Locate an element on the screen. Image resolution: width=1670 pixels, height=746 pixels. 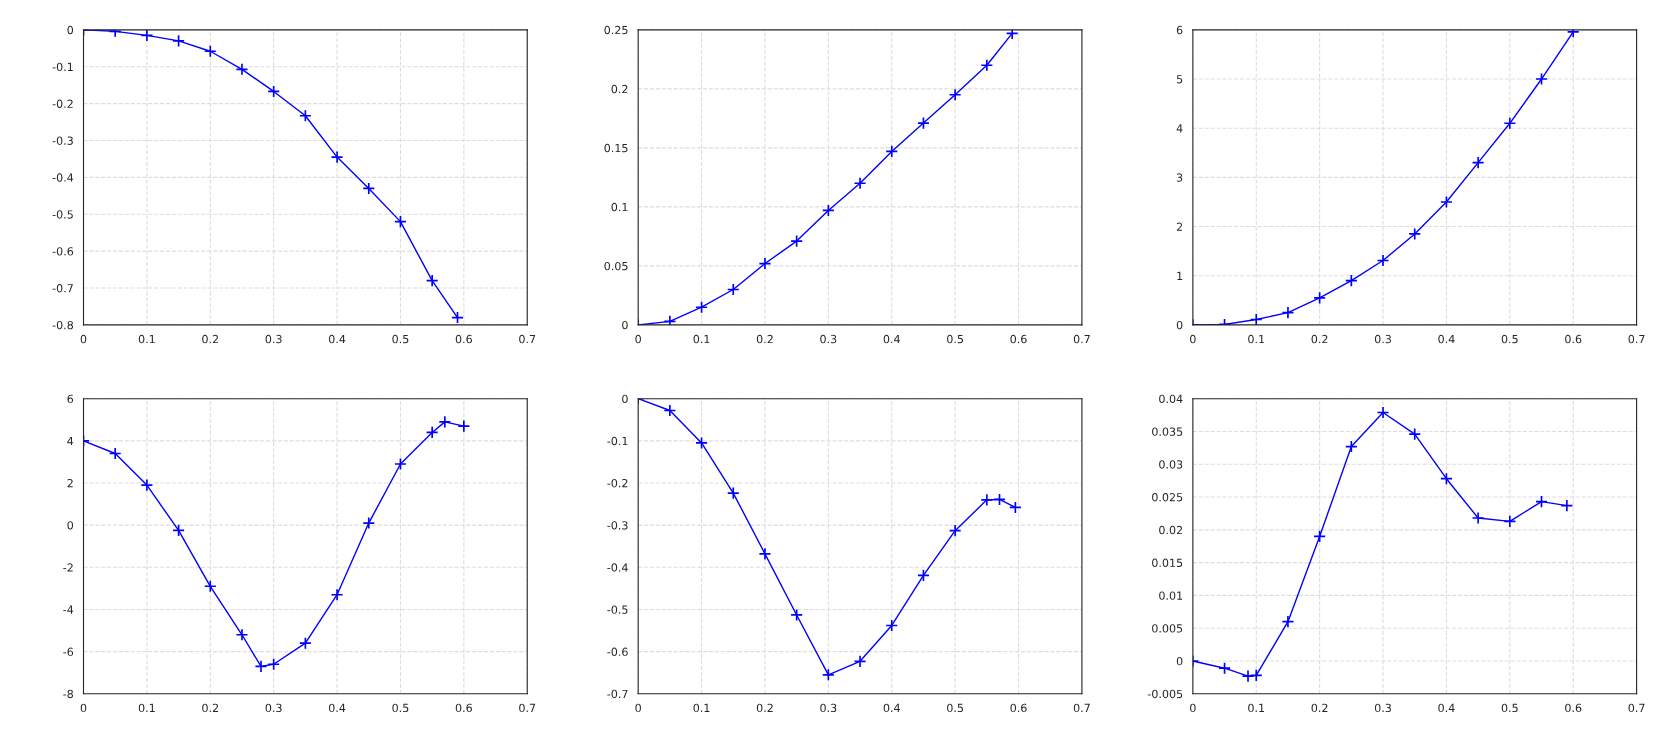
y-tick-label: -4 is located at coordinates (68, 609).